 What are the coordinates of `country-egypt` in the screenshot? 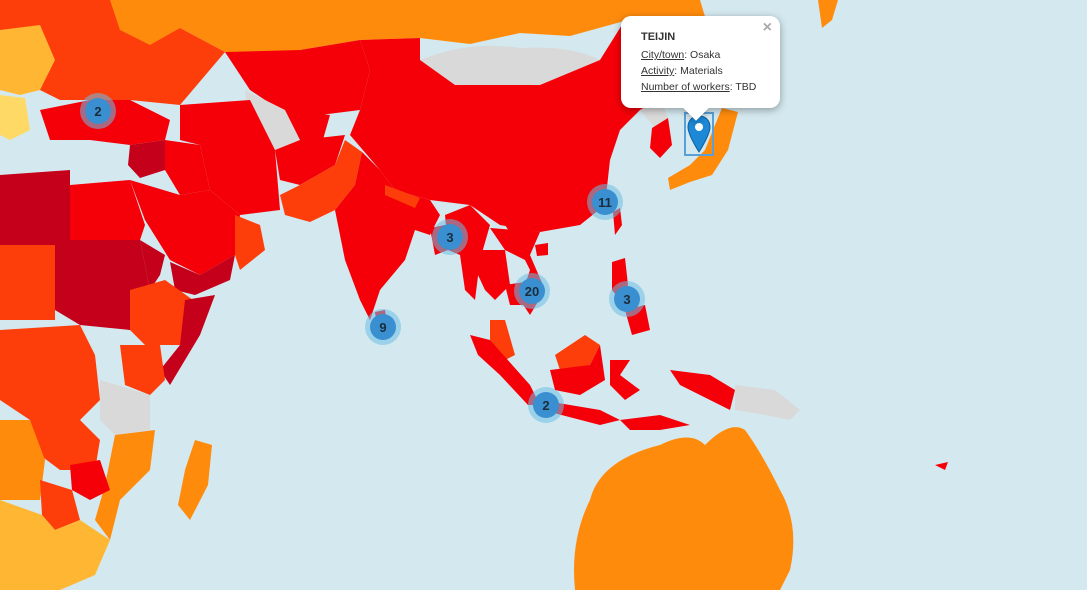 It's located at (107, 210).